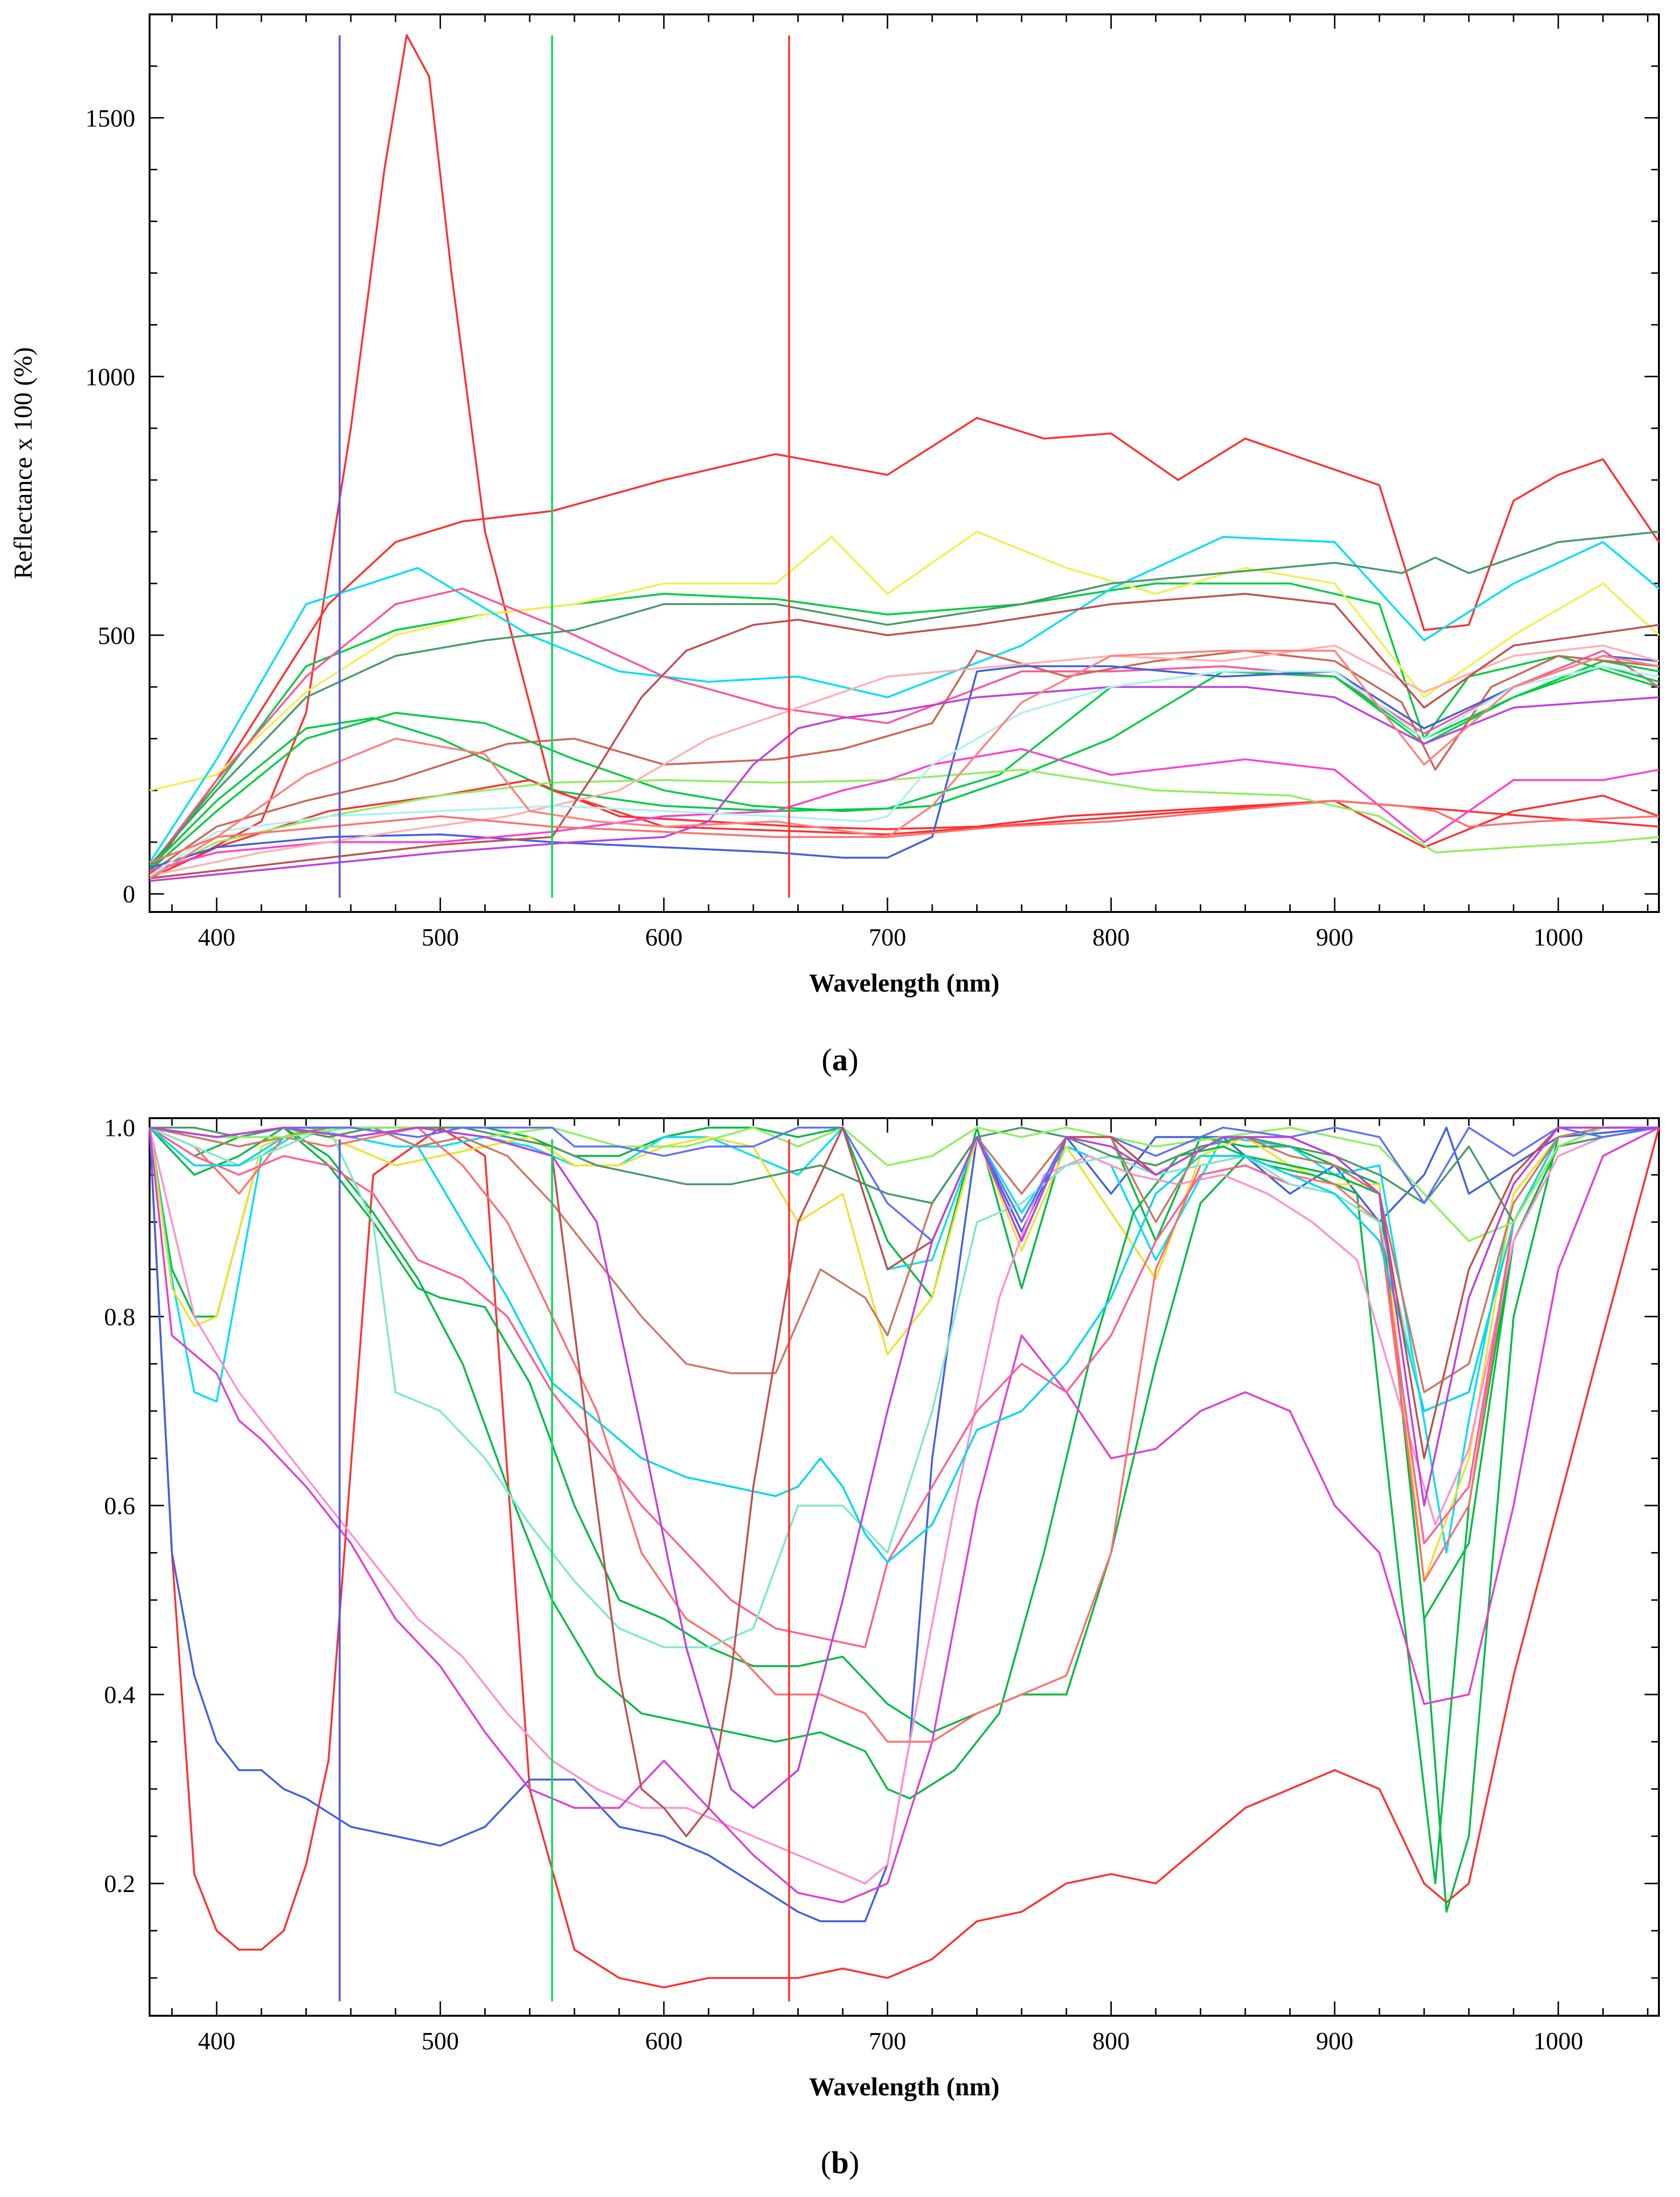 Image resolution: width=1680 pixels, height=2197 pixels. I want to click on series-line-s17, so click(904, 784).